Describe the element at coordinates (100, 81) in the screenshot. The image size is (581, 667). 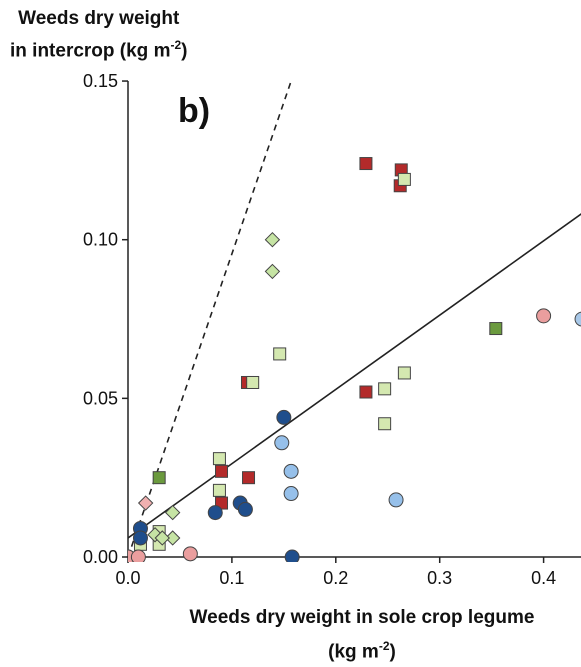
I see `y-tick-label: 0.15` at that location.